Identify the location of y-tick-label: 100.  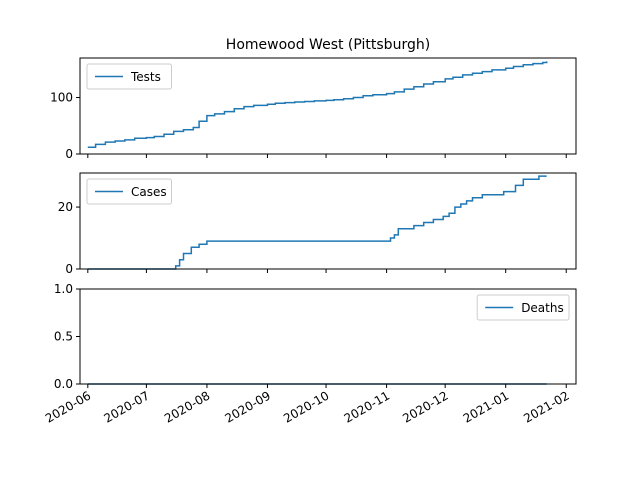
(61, 98).